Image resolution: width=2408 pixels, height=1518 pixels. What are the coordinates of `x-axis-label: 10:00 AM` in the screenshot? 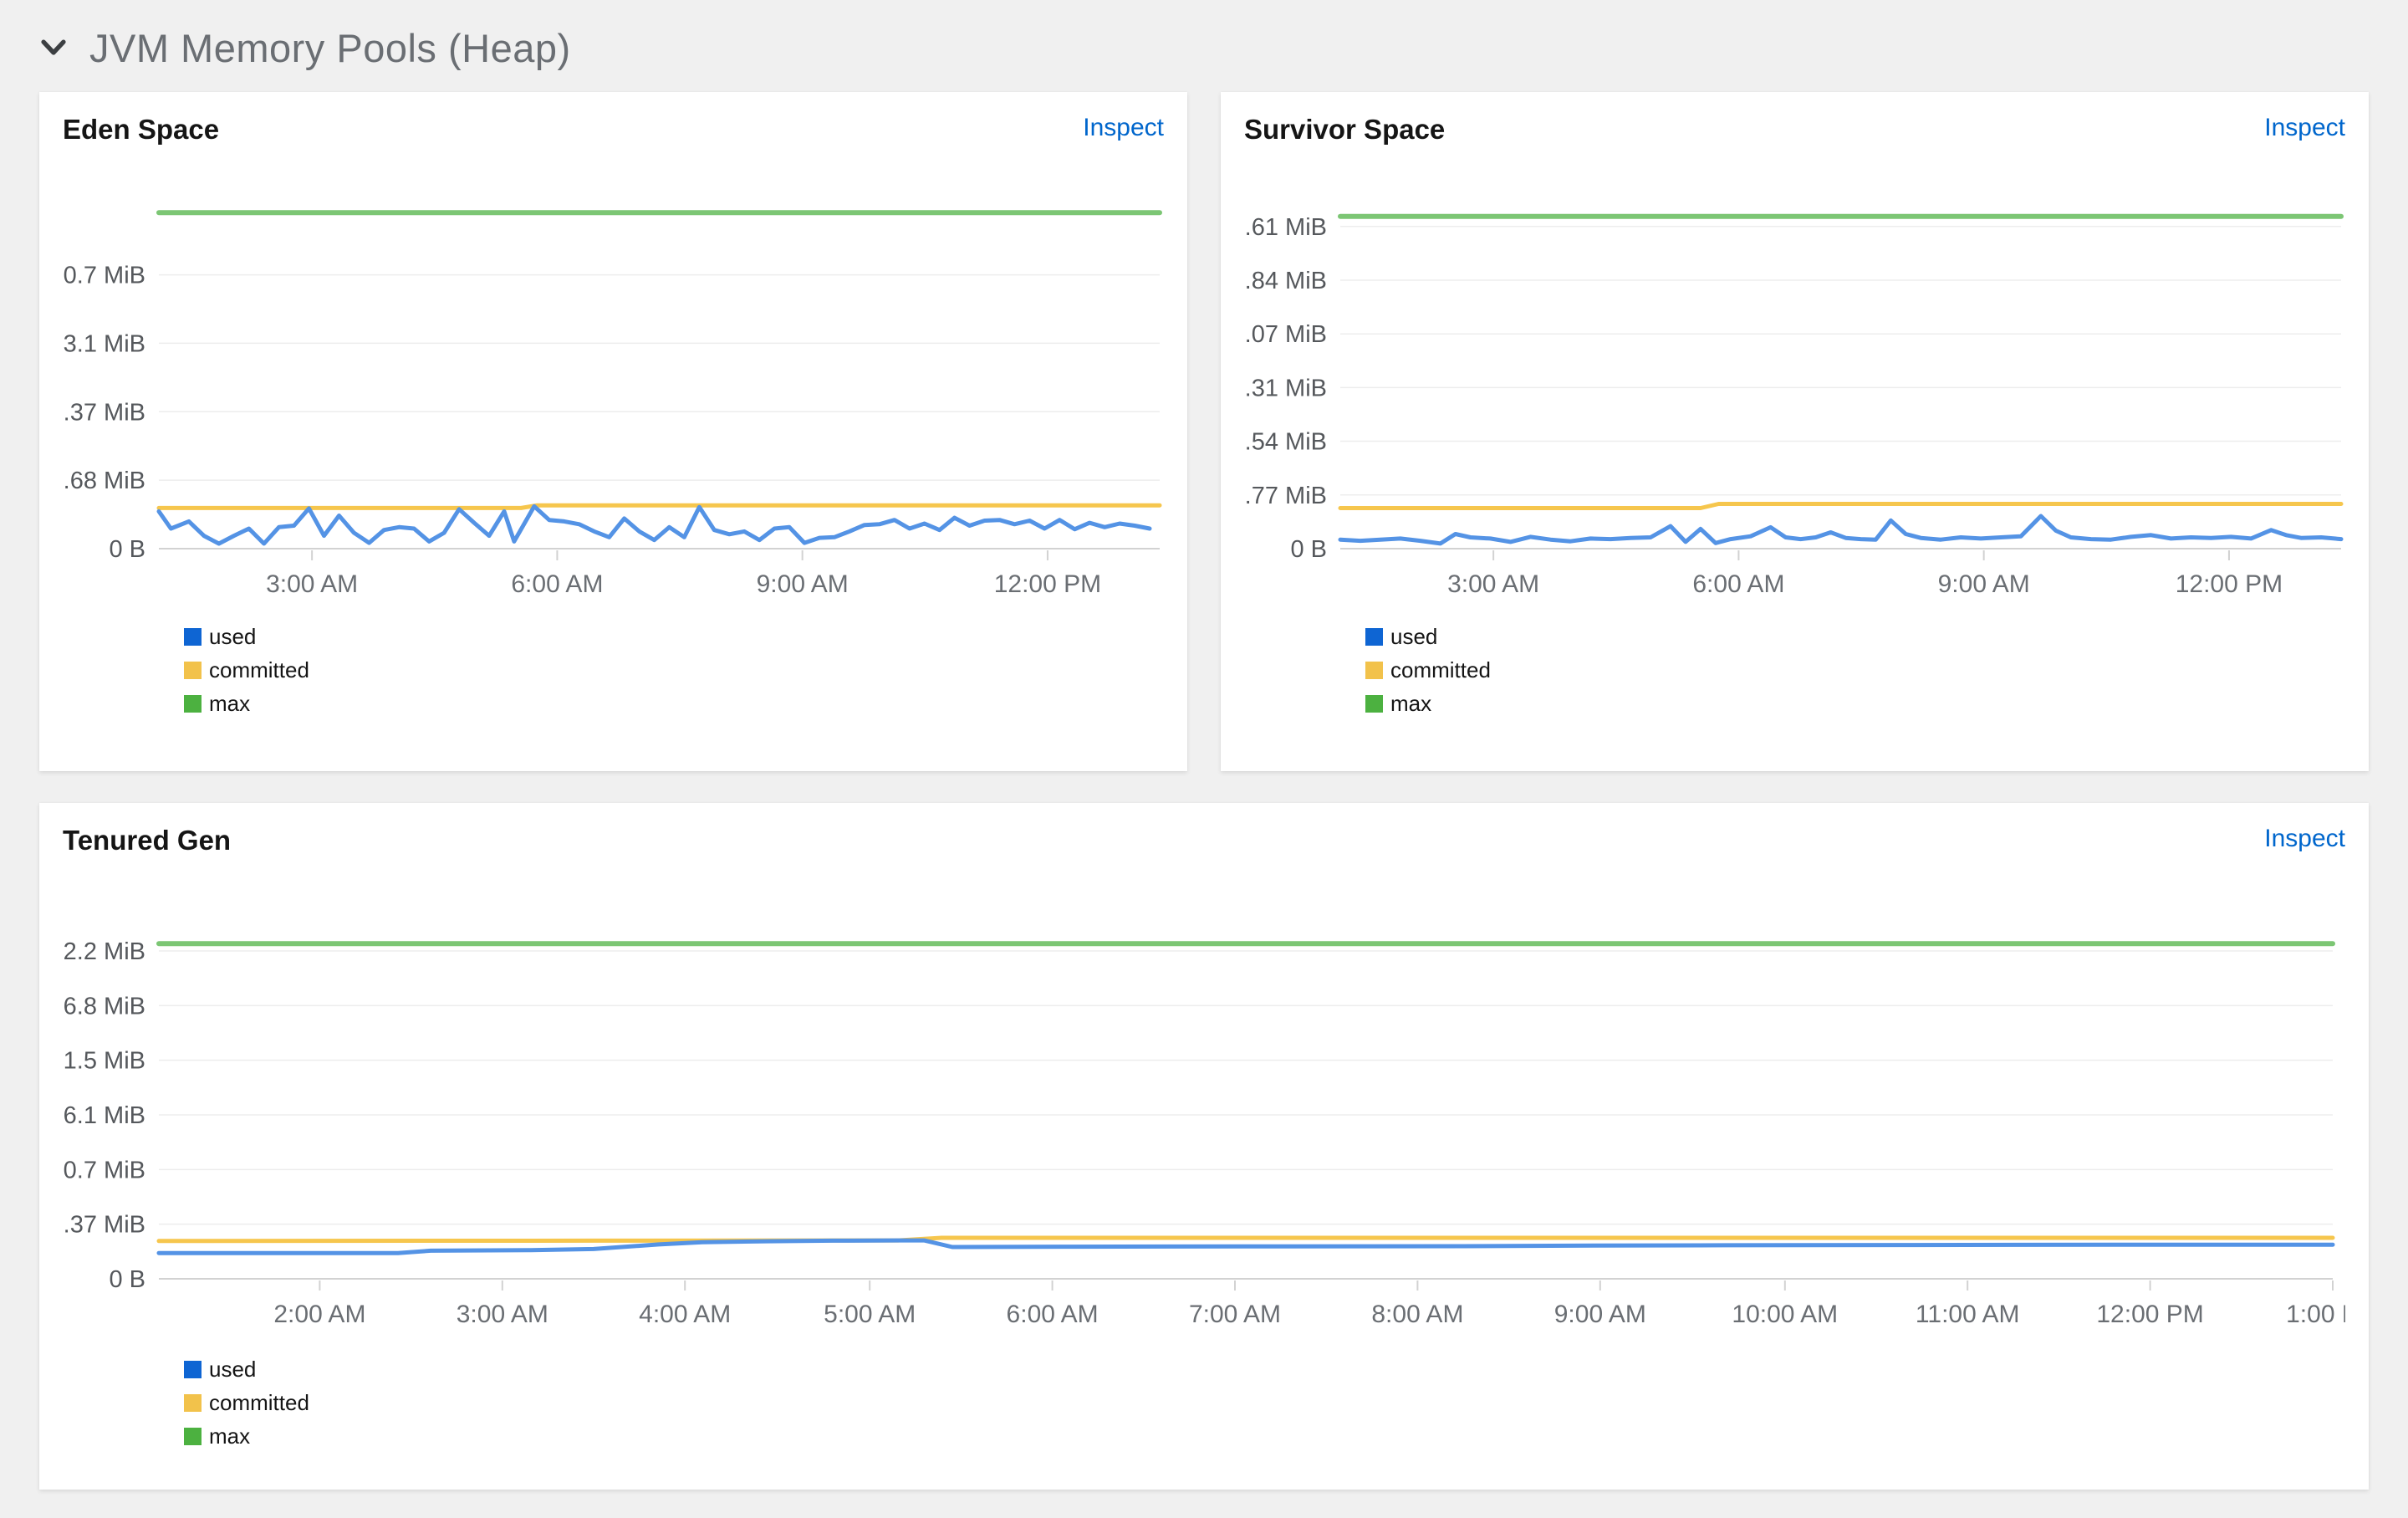 It's located at (1785, 1314).